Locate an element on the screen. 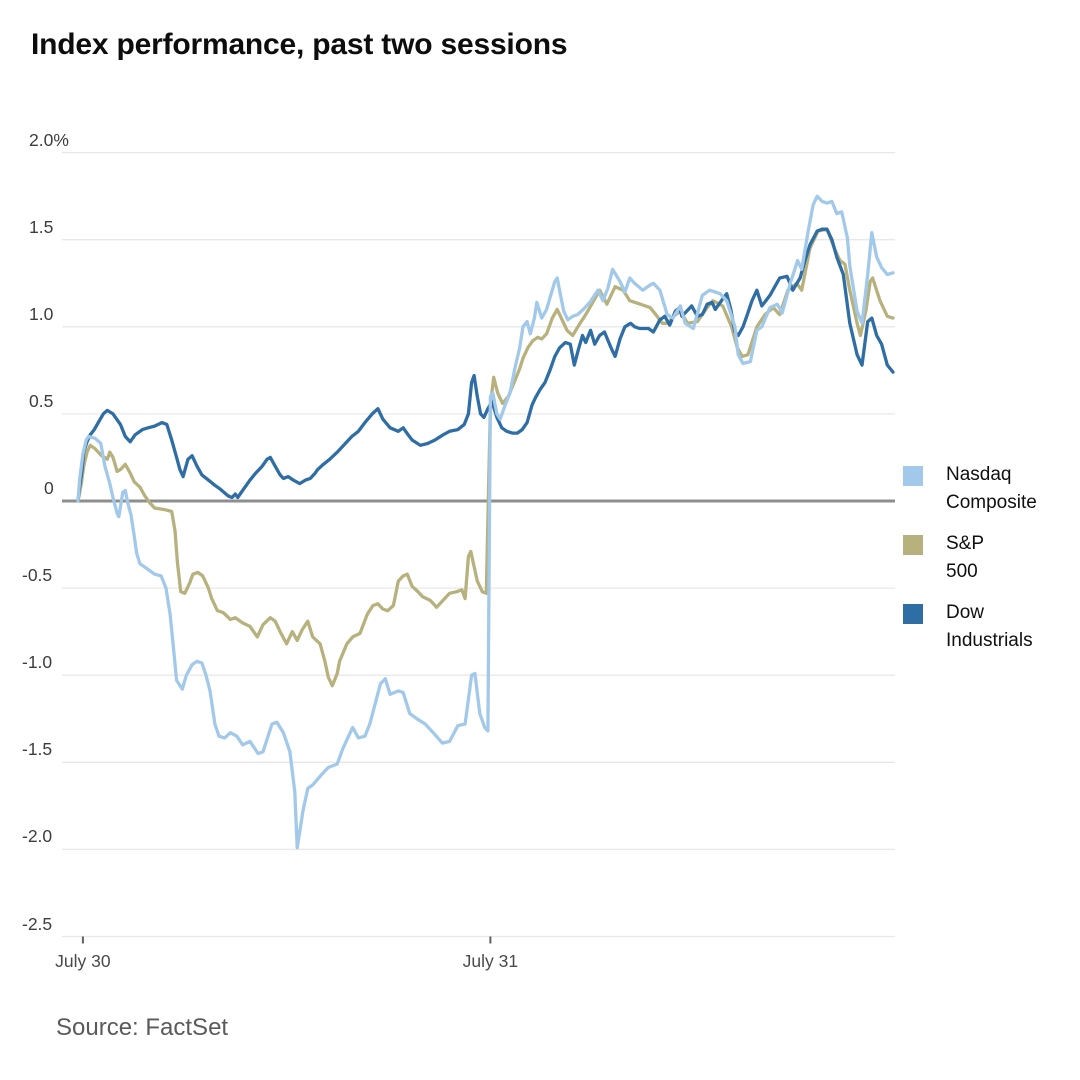 The image size is (1080, 1080). legend-swatch-nasdaq-composite-icon is located at coordinates (913, 476).